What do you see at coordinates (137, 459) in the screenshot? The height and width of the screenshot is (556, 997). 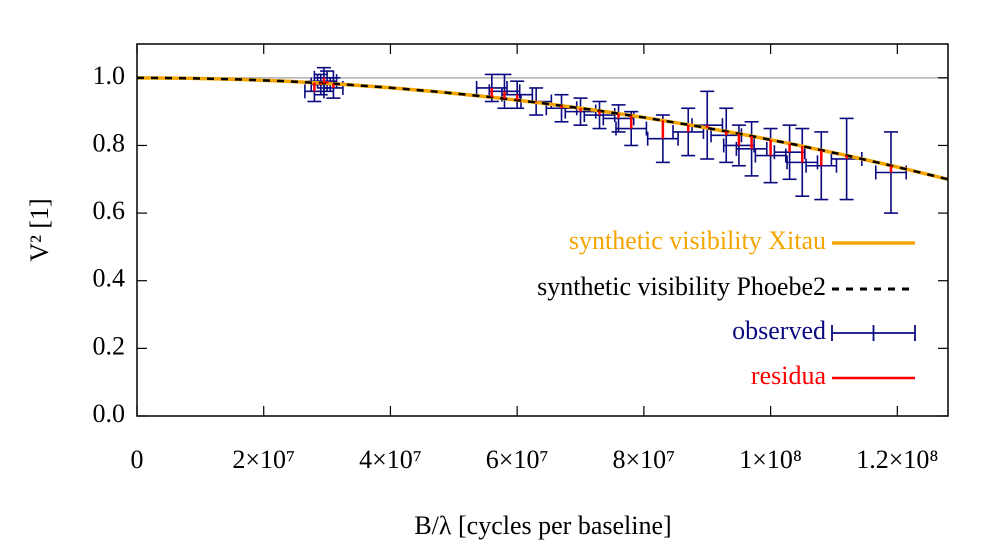 I see `x-tick-label: 0` at bounding box center [137, 459].